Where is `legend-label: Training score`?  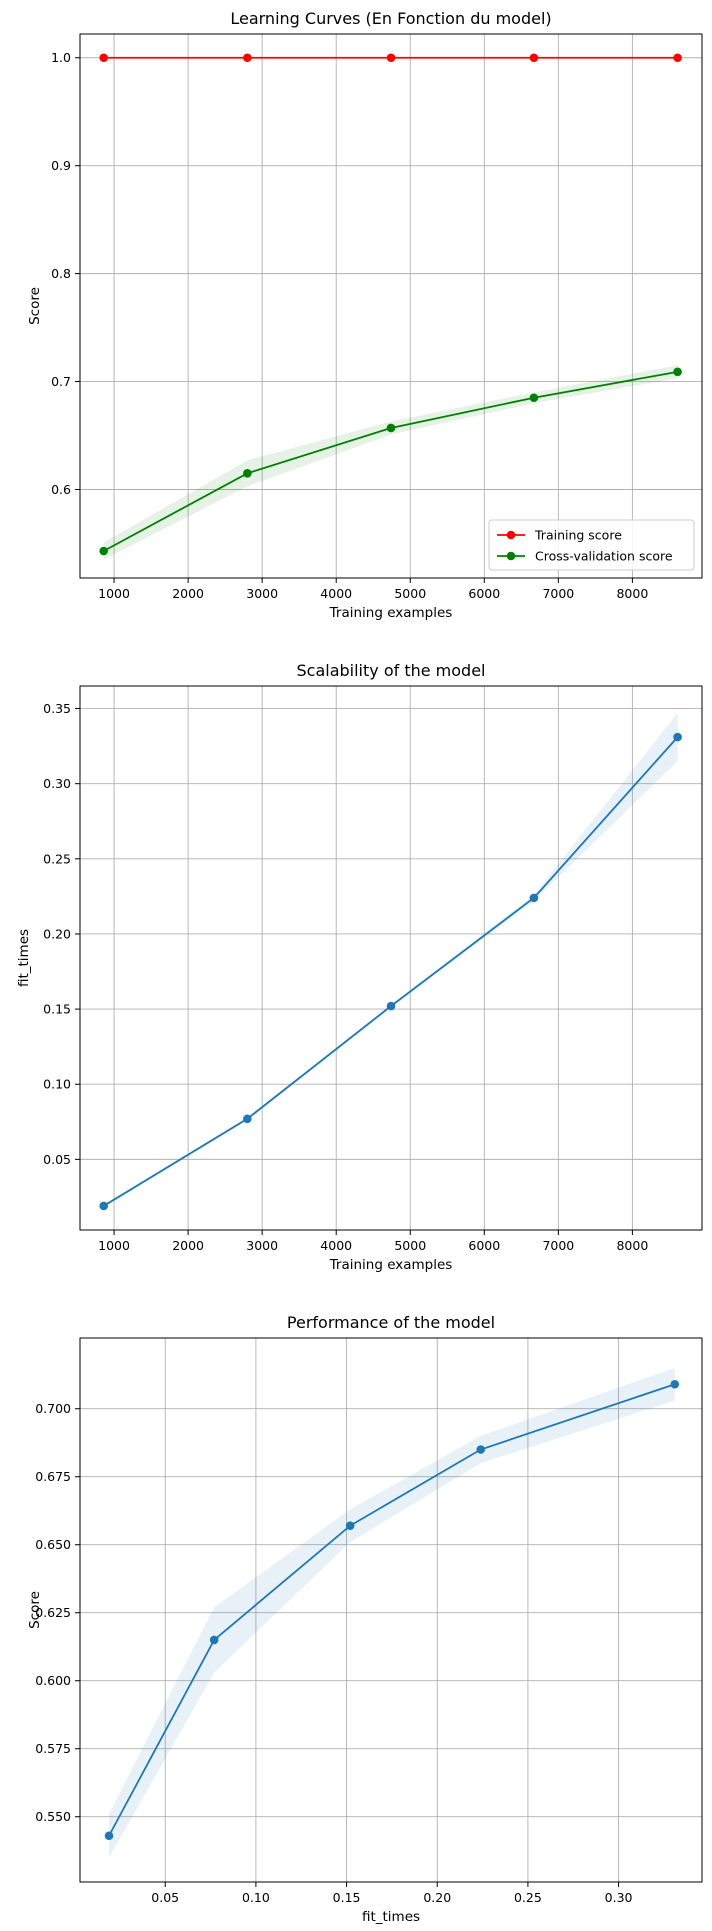 legend-label: Training score is located at coordinates (578, 535).